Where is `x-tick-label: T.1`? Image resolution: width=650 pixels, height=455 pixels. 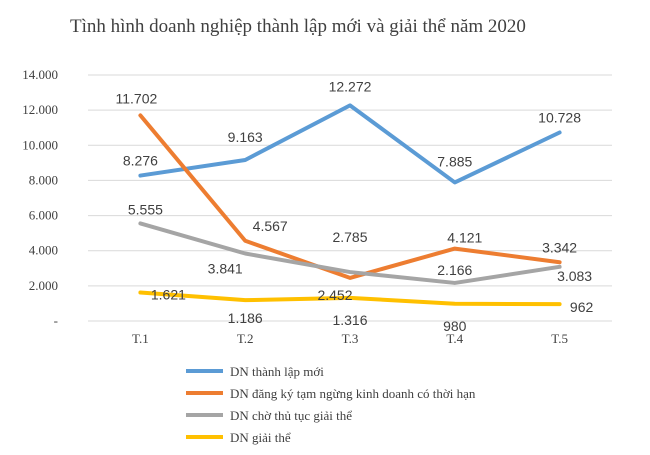 x-tick-label: T.1 is located at coordinates (140, 338).